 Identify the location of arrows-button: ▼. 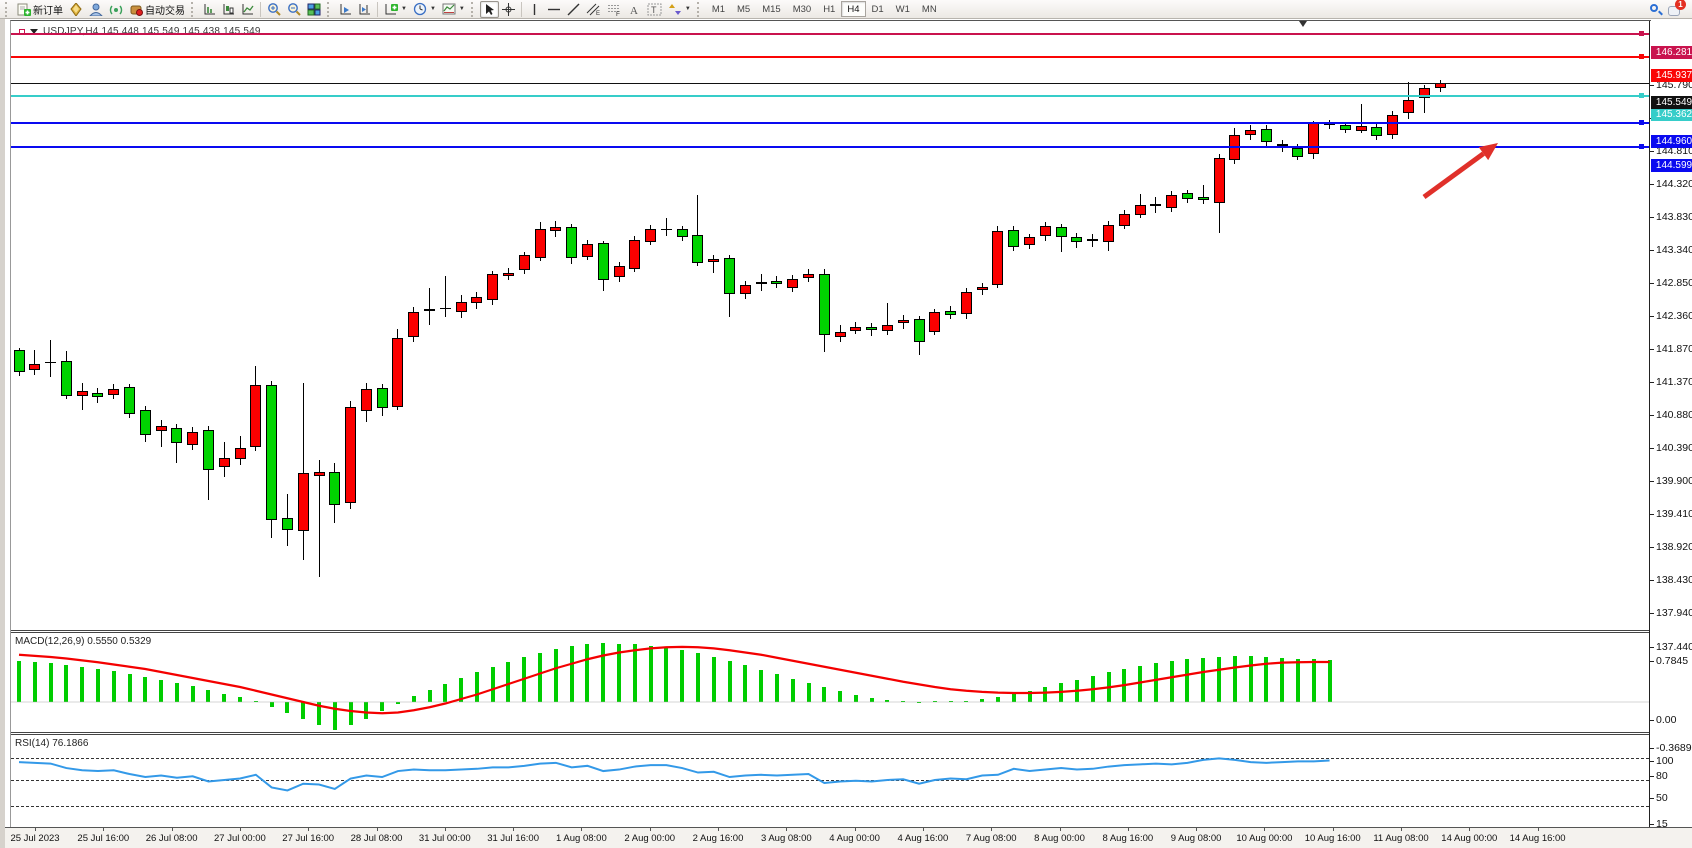
(679, 9).